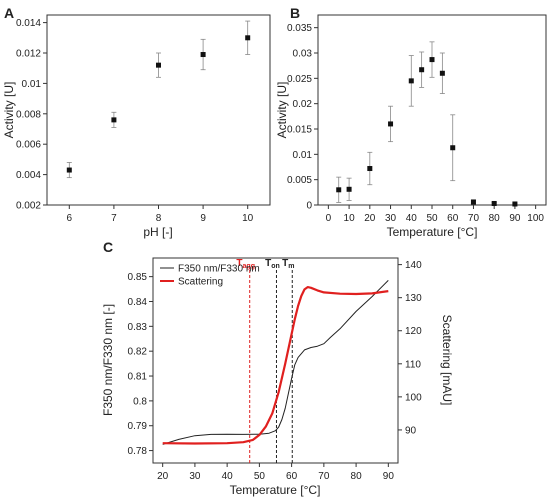  What do you see at coordinates (413, 331) in the screenshot?
I see `panel-c-ytick-right-label: 120` at bounding box center [413, 331].